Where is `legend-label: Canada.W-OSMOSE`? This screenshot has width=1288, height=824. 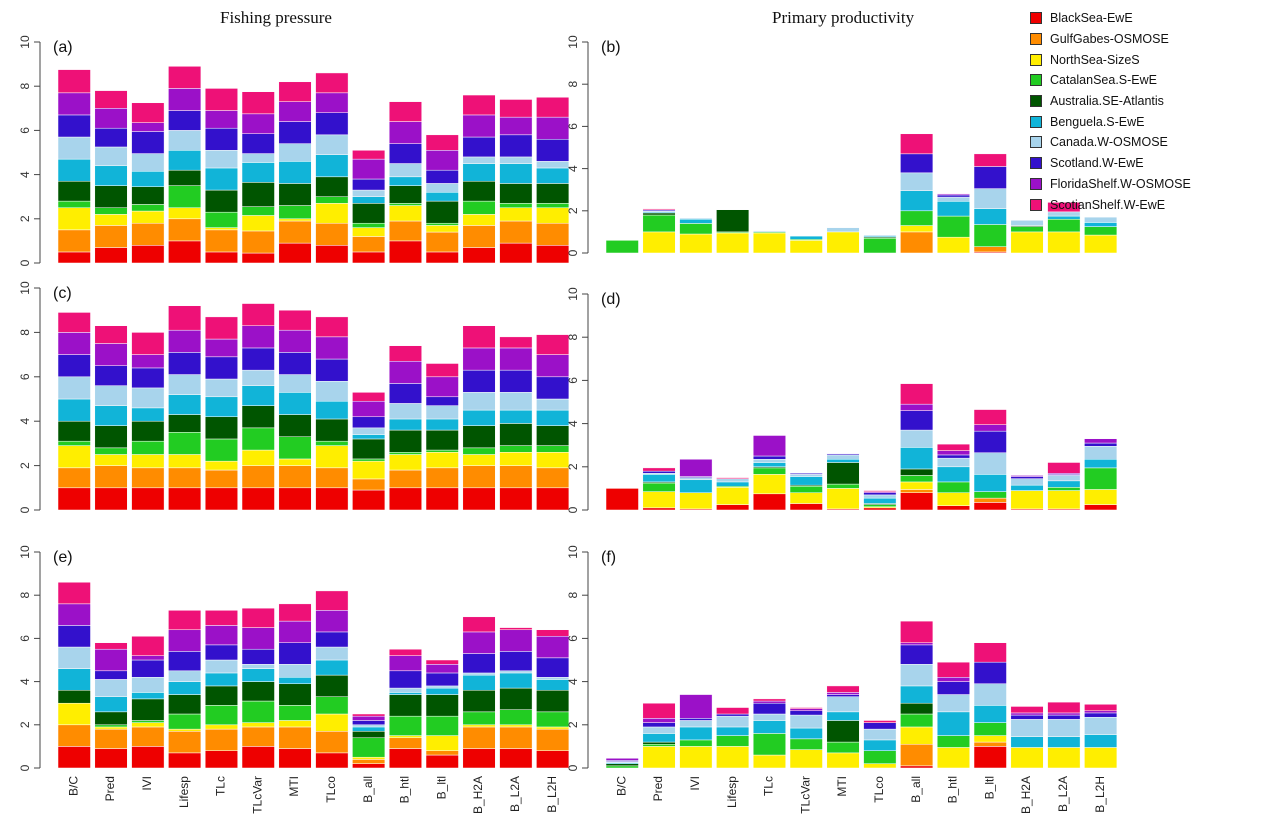
legend-label: Canada.W-OSMOSE is located at coordinates (1109, 142).